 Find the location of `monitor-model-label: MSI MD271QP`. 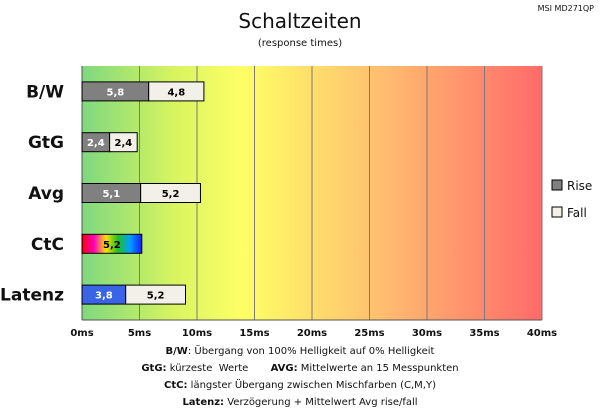

monitor-model-label: MSI MD271QP is located at coordinates (566, 8).